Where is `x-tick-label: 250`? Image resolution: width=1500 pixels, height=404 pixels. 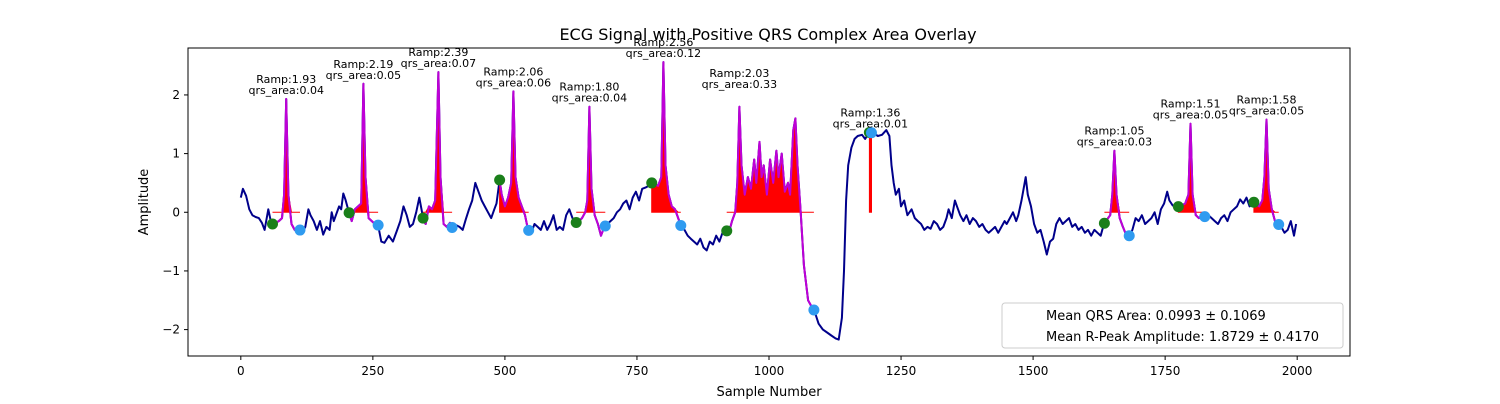
x-tick-label: 250 is located at coordinates (372, 371).